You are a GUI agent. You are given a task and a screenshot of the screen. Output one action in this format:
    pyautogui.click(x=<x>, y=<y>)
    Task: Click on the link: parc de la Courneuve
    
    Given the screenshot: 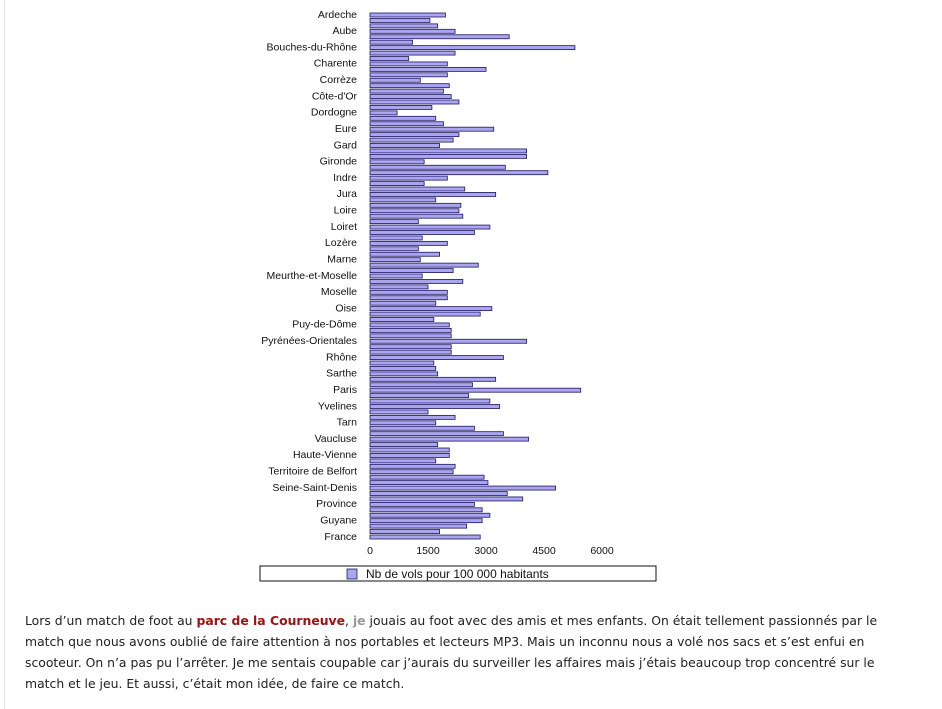 What is the action you would take?
    pyautogui.click(x=271, y=620)
    